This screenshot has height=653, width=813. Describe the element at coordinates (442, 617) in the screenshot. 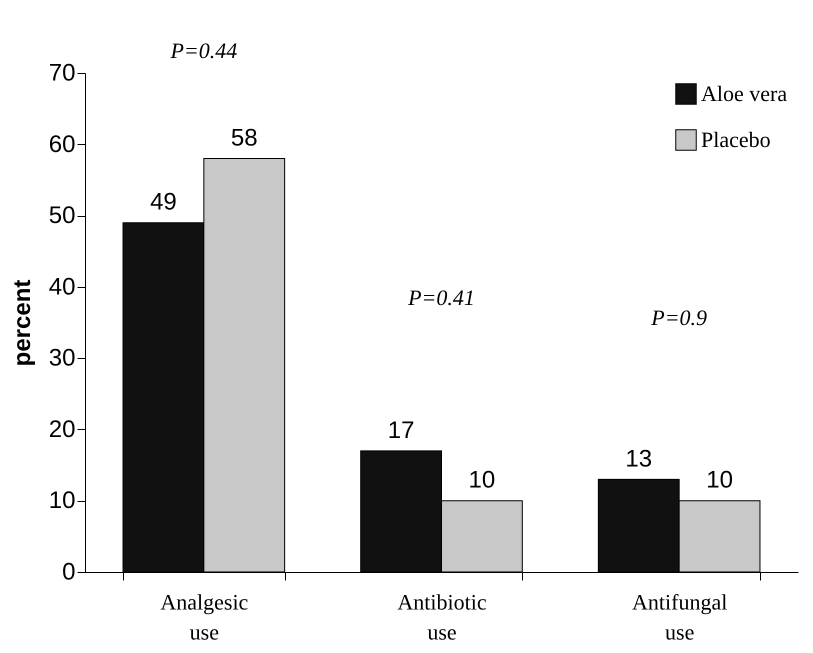

I see `x-tick-label: Antibiotic use` at that location.